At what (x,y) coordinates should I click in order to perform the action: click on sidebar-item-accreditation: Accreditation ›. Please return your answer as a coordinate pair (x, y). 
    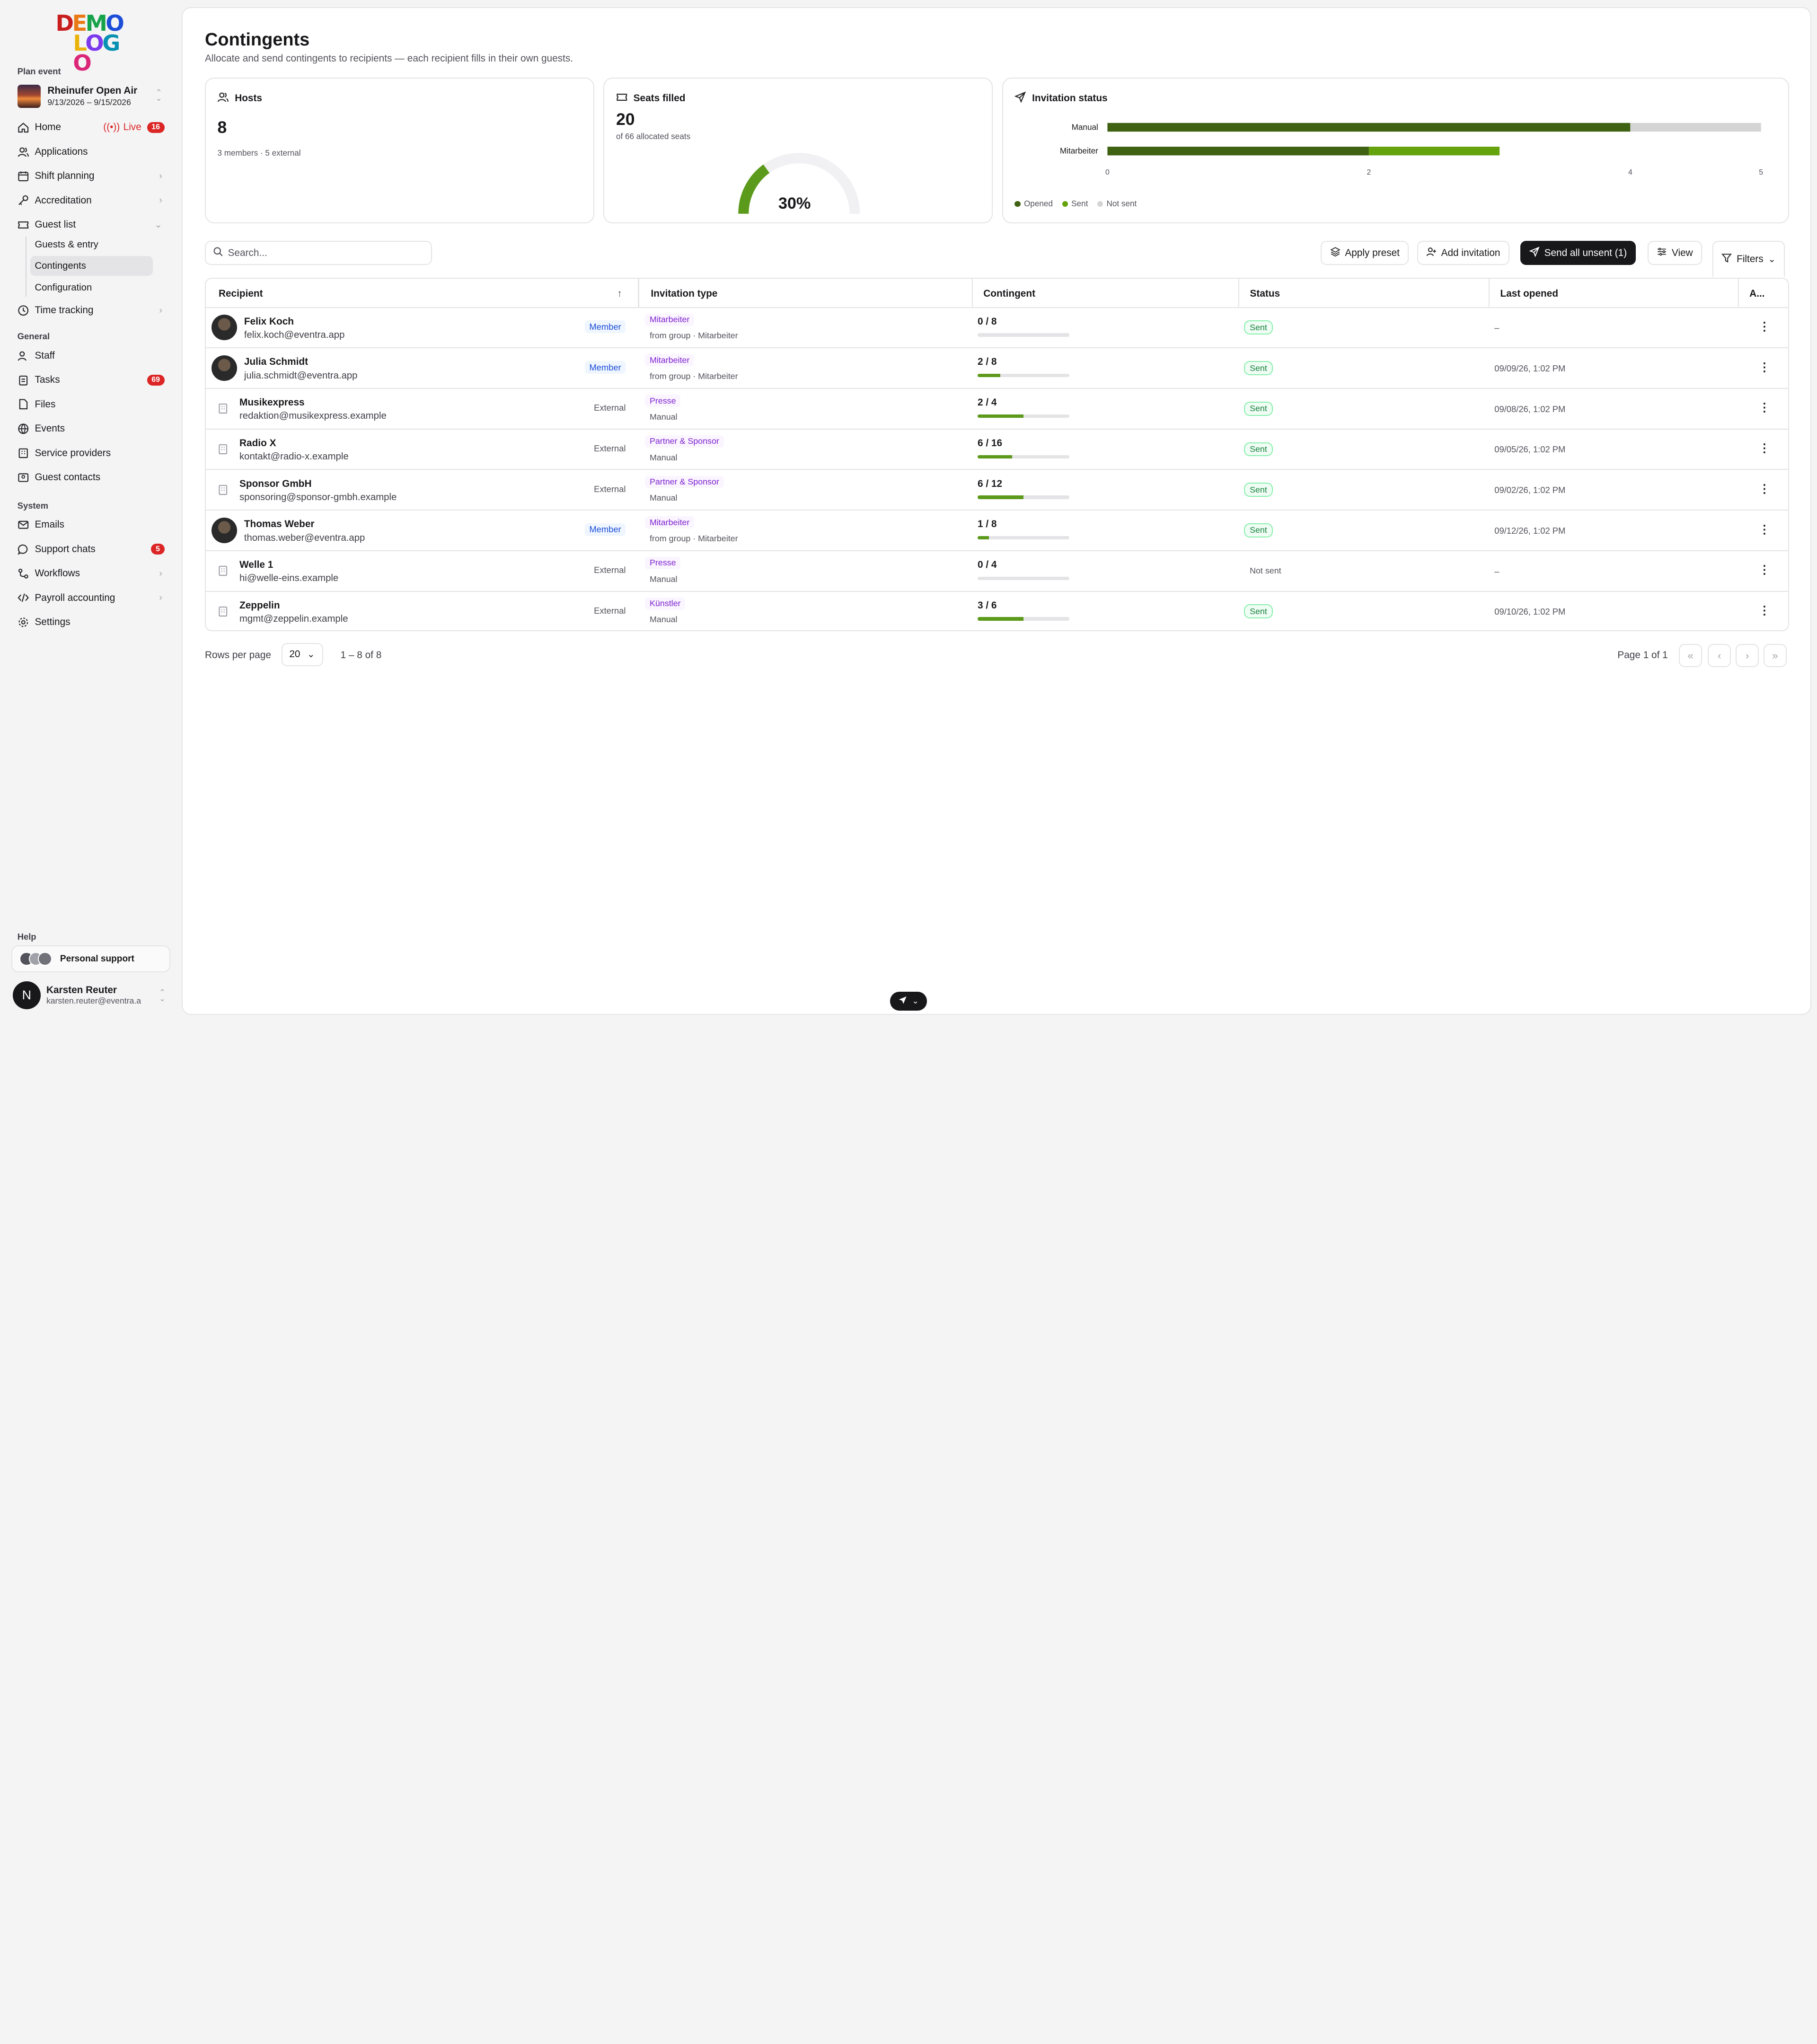
    Looking at the image, I should click on (90, 200).